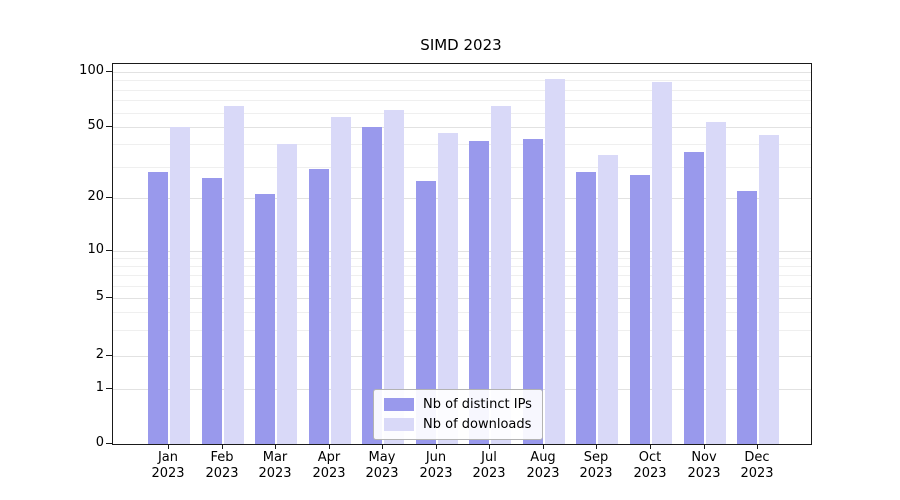 This screenshot has width=900, height=500. What do you see at coordinates (99, 387) in the screenshot?
I see `y-tick-label: 1` at bounding box center [99, 387].